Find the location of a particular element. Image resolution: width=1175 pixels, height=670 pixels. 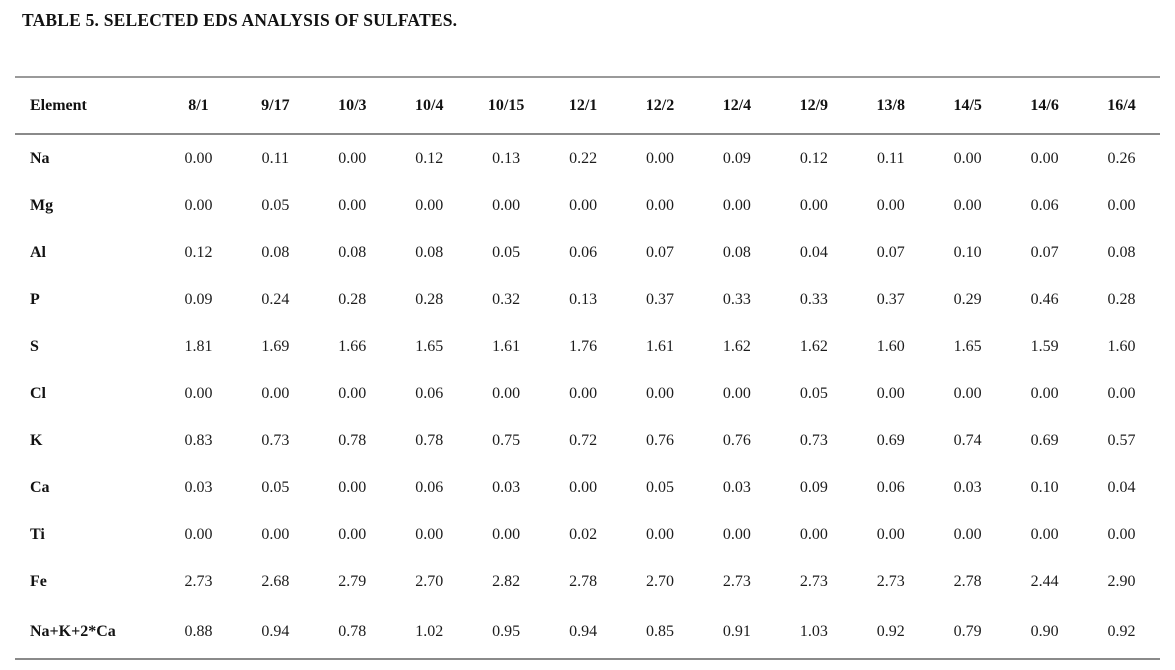

element-label: Mg is located at coordinates (42, 205).